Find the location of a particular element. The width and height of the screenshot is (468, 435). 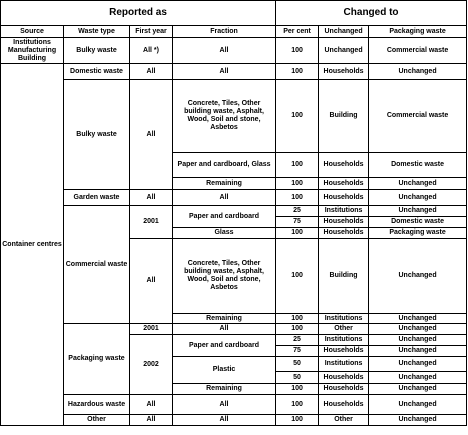

waste-type-cell: Bulky waste is located at coordinates (96, 50).